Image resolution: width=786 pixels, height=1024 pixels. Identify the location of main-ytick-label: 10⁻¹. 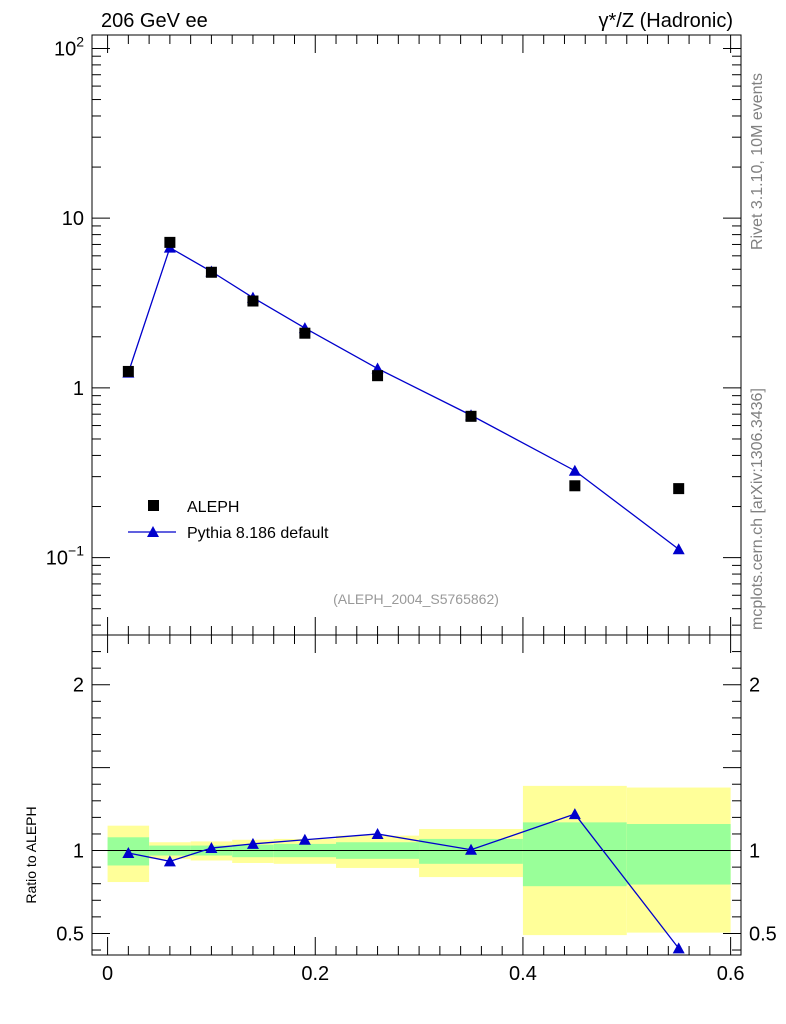
(65, 556).